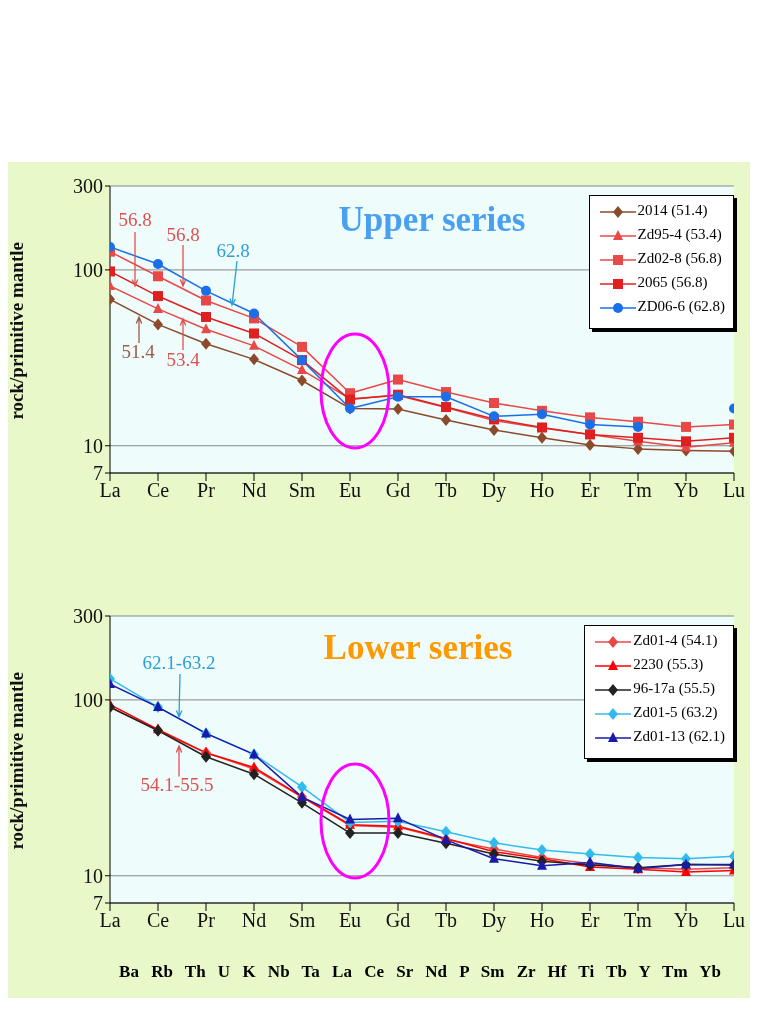 The width and height of the screenshot is (758, 1010). Describe the element at coordinates (183, 360) in the screenshot. I see `annotation: 53.4` at that location.